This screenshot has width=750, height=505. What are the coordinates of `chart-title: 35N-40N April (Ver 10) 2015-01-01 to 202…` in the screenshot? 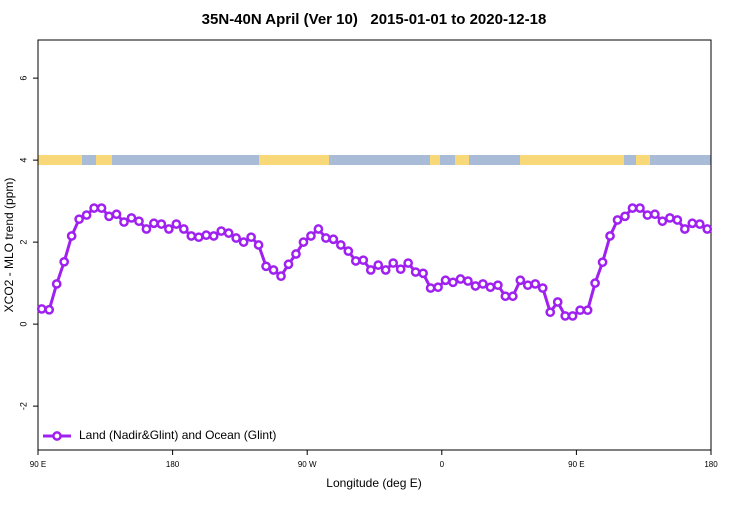 It's located at (374, 19).